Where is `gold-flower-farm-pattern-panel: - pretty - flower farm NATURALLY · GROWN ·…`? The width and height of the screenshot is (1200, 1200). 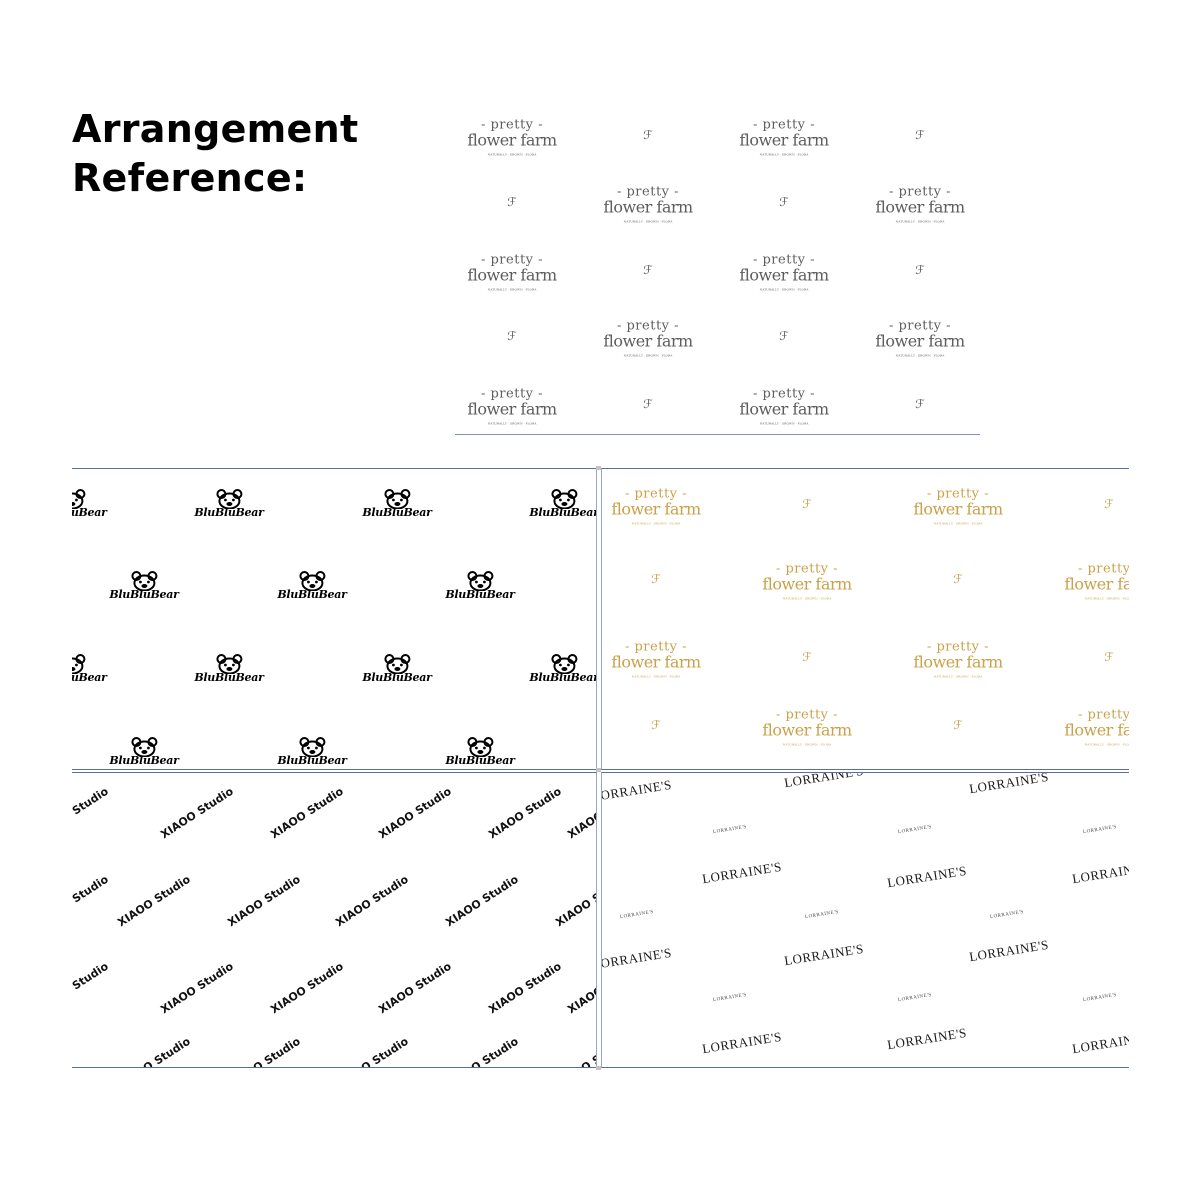 gold-flower-farm-pattern-panel: - pretty - flower farm NATURALLY · GROWN ·… is located at coordinates (865, 619).